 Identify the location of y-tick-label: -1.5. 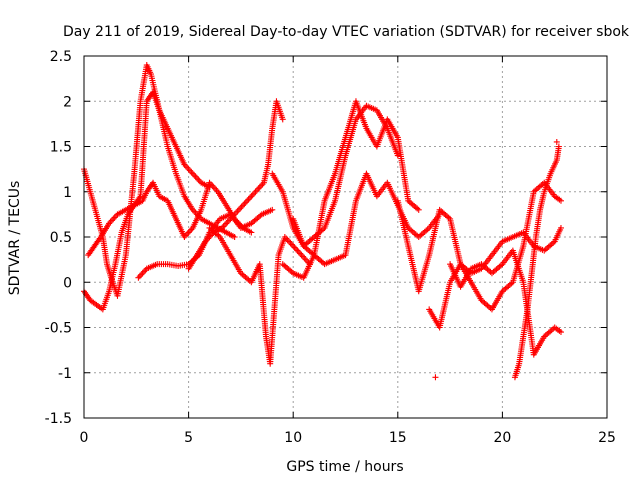
(58, 419).